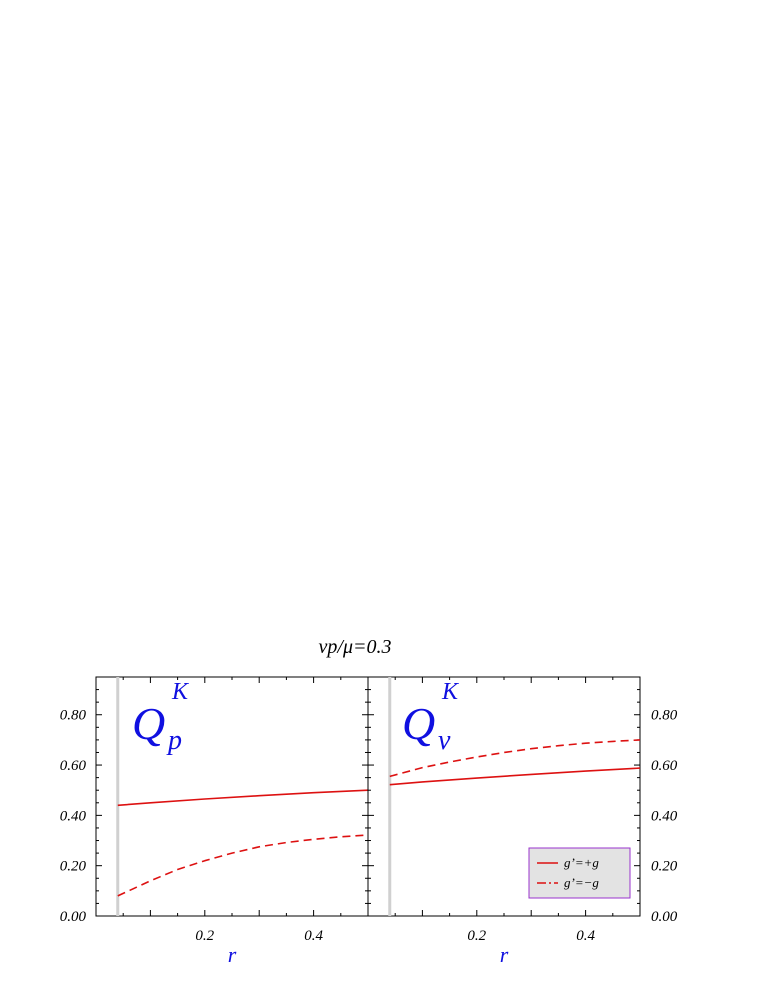 Image resolution: width=772 pixels, height=999 pixels. What do you see at coordinates (664, 816) in the screenshot?
I see `panel-right-y-tick-label: 0.40` at bounding box center [664, 816].